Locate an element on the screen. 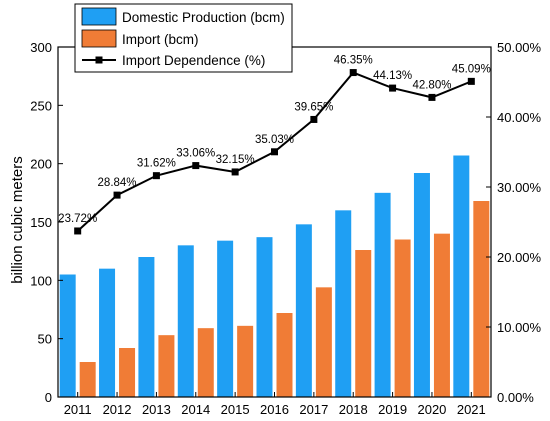 The width and height of the screenshot is (550, 421). point-dependence-2014 is located at coordinates (196, 166).